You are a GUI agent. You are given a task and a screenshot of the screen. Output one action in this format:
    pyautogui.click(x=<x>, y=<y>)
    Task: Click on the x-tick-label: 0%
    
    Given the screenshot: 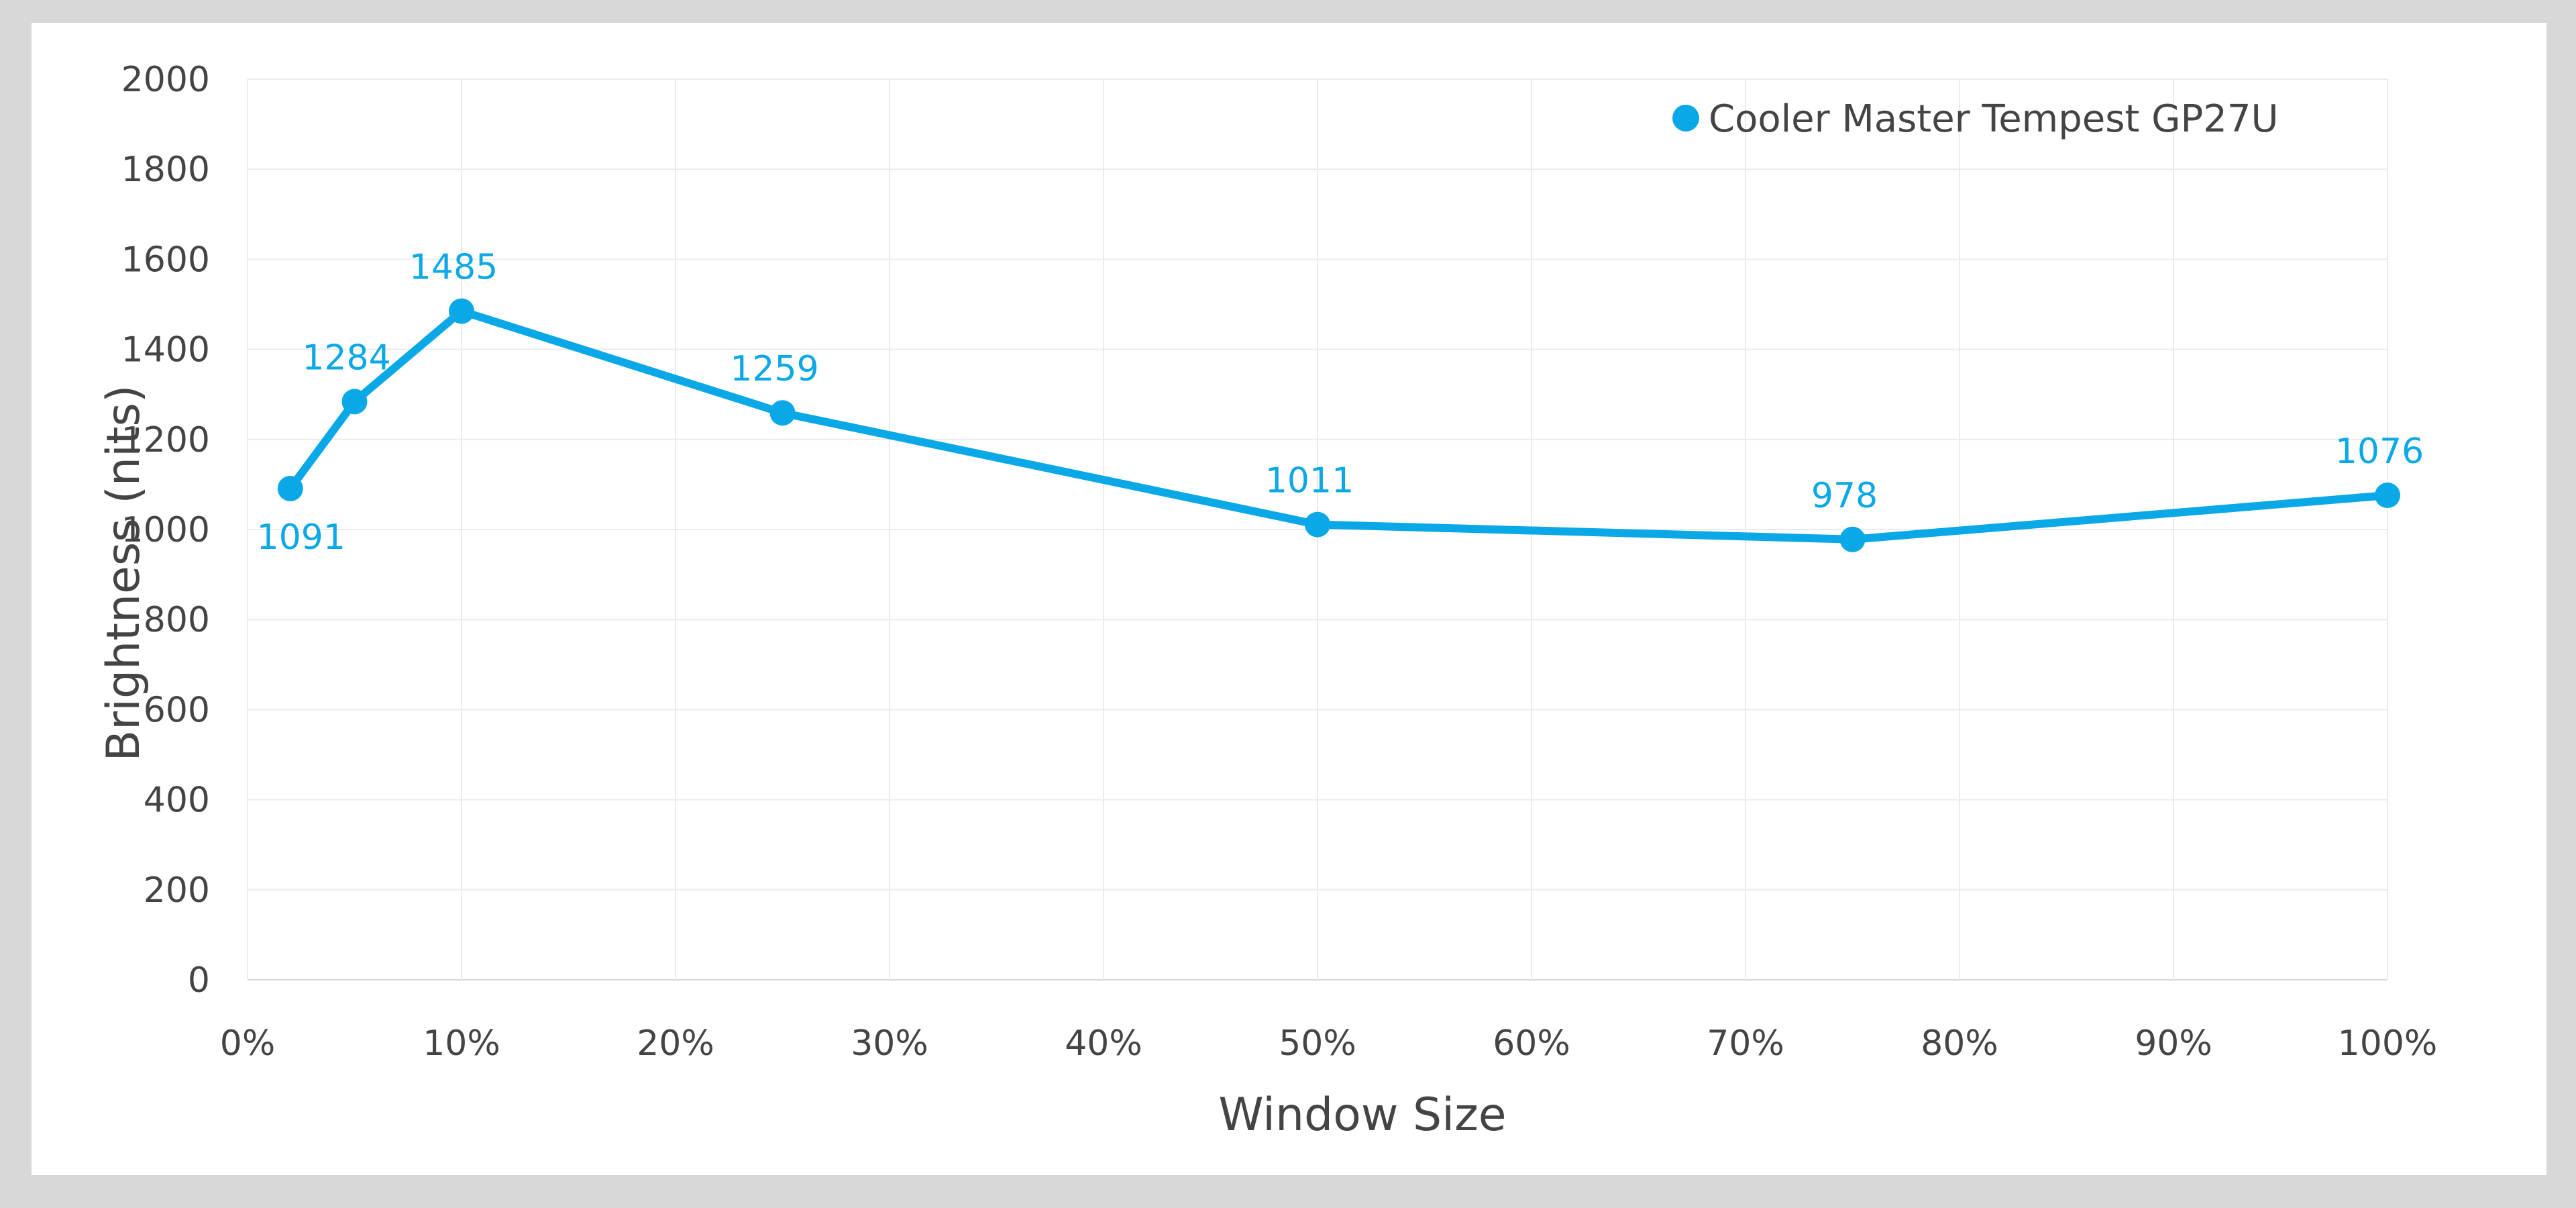 What is the action you would take?
    pyautogui.click(x=248, y=1043)
    